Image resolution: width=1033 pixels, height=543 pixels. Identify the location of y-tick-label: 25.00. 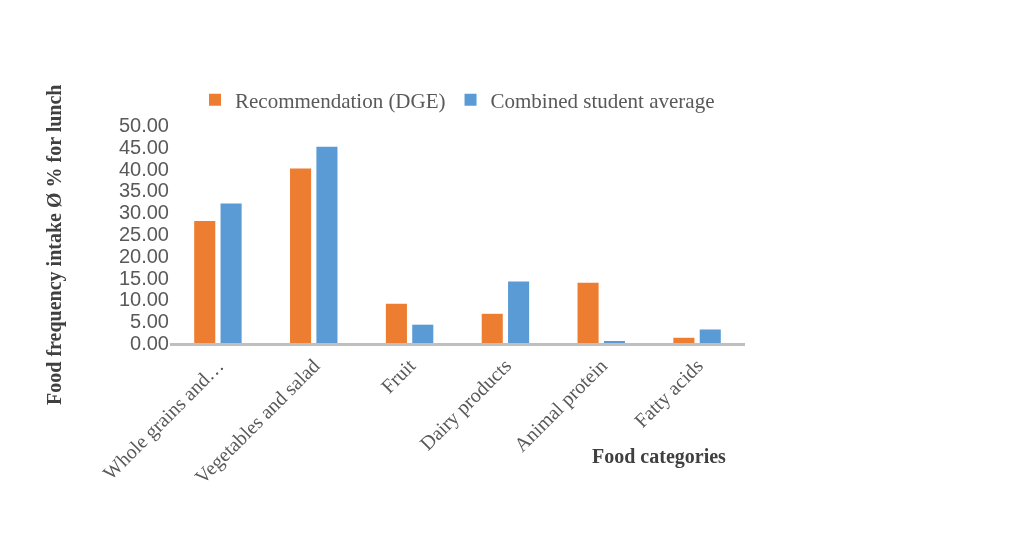
(143, 234).